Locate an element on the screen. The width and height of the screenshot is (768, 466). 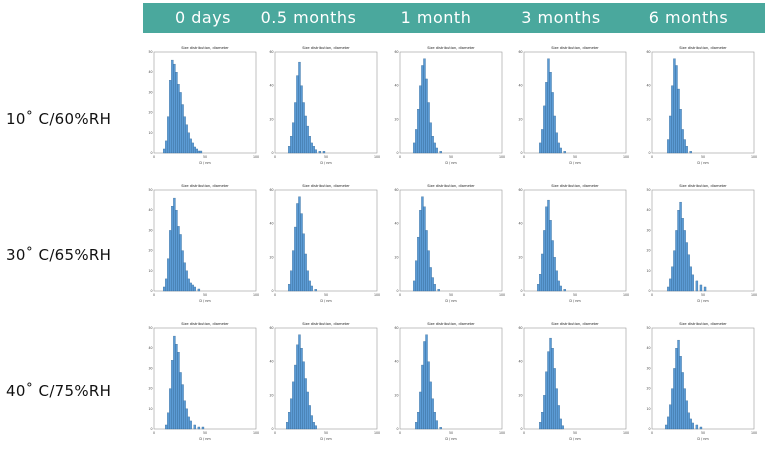
column-label-3-months: 3 months is located at coordinates (561, 17).